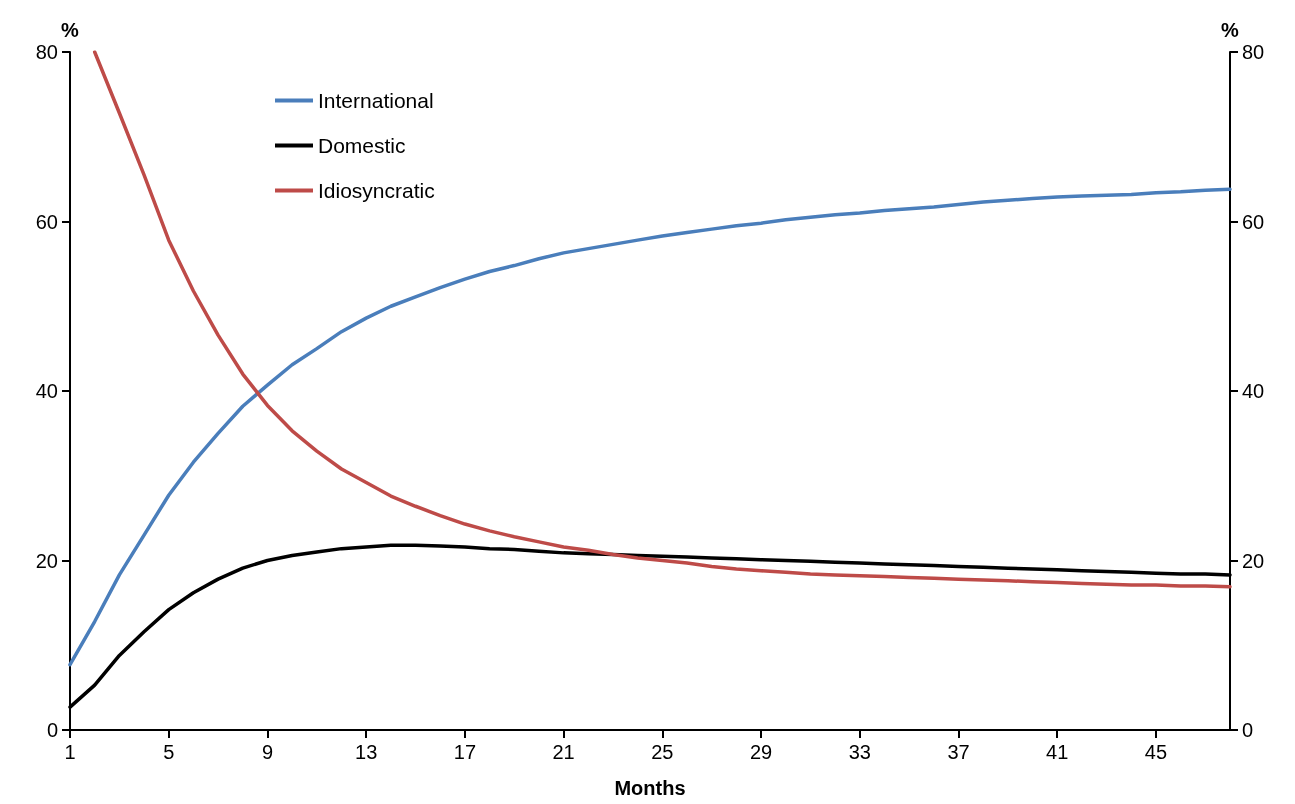 Image resolution: width=1295 pixels, height=804 pixels. I want to click on y2-tick-label: 80, so click(1253, 52).